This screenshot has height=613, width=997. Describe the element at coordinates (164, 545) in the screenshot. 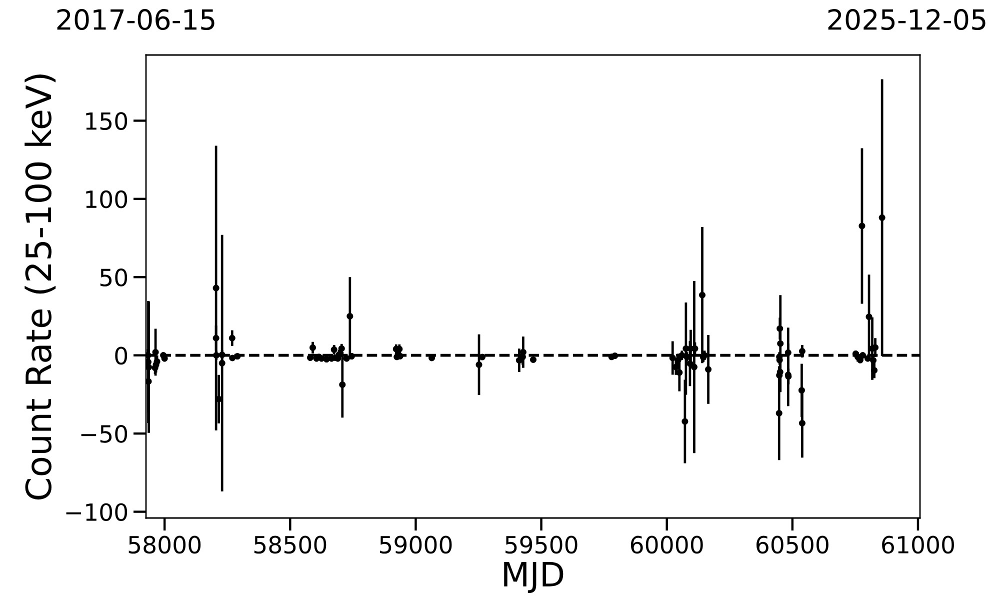

I see `x-tick-label: 58000` at that location.